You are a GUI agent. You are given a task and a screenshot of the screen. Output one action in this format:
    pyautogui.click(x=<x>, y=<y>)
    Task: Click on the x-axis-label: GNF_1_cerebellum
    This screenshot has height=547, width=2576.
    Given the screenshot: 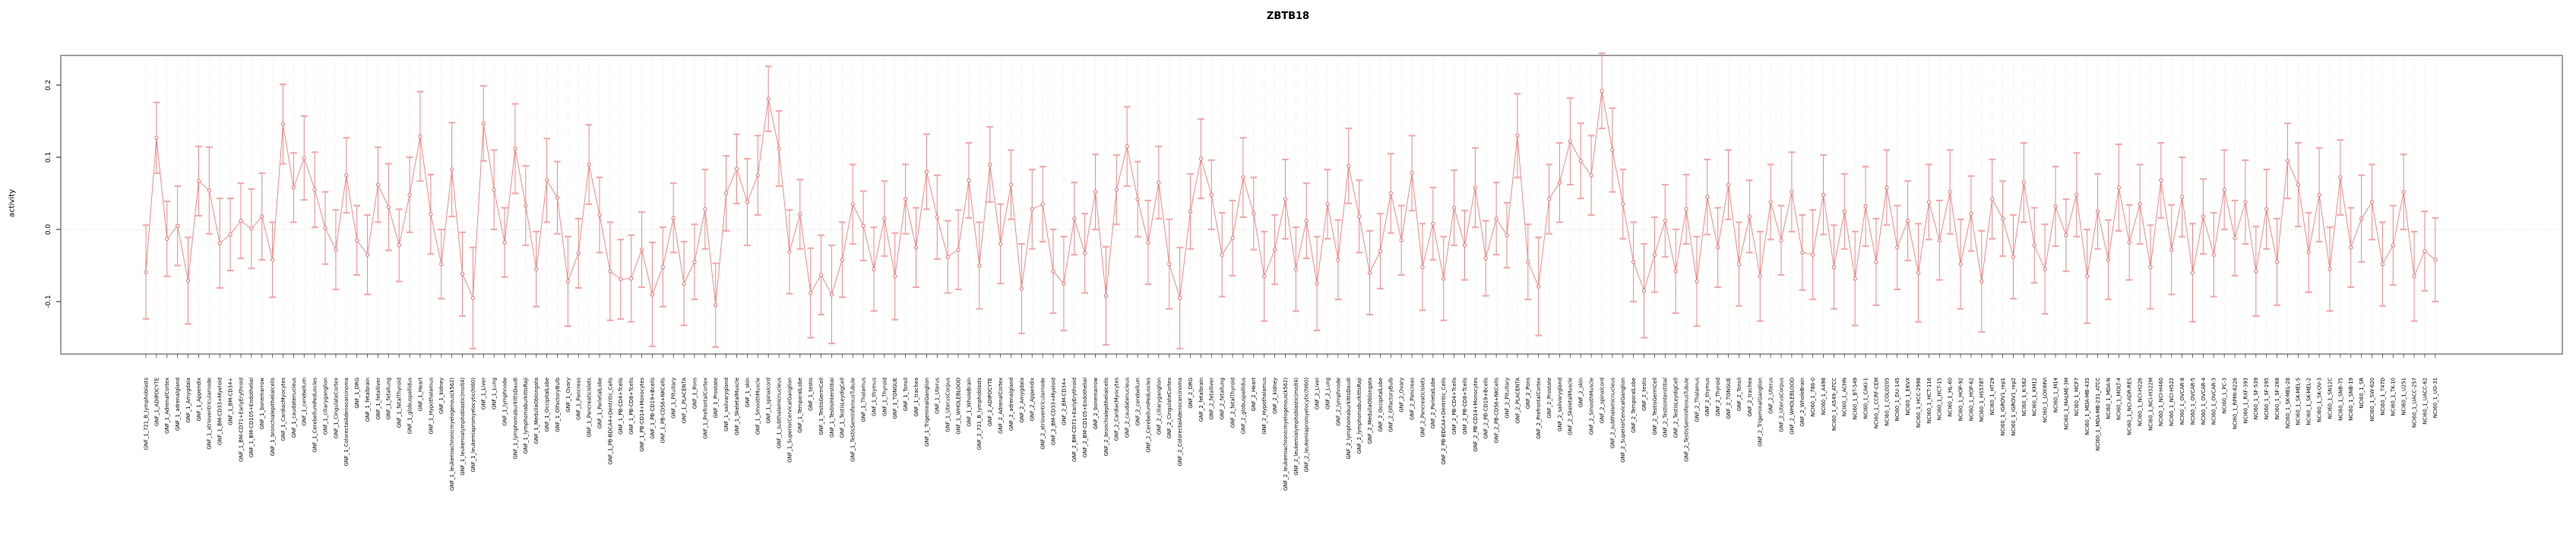 What is the action you would take?
    pyautogui.click(x=305, y=402)
    